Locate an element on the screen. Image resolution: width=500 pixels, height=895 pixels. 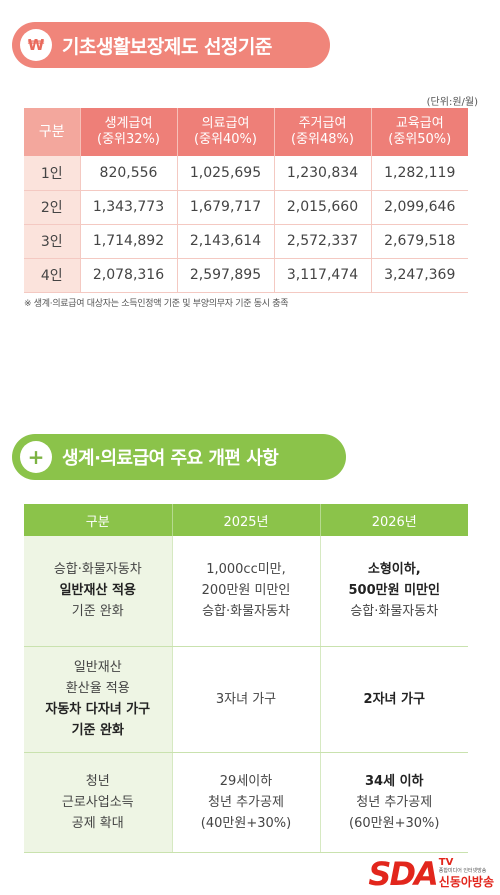
section2-title: 생계·의료급여 주요 개편 사항 is located at coordinates (170, 458).